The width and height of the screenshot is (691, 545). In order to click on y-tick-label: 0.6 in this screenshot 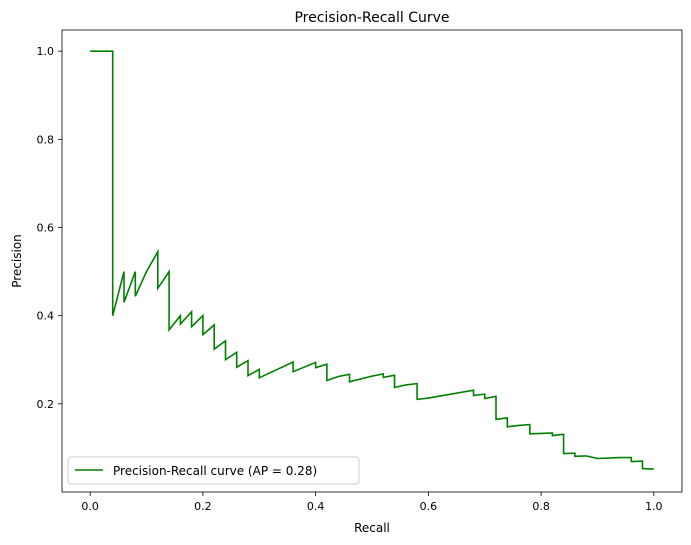, I will do `click(46, 227)`.